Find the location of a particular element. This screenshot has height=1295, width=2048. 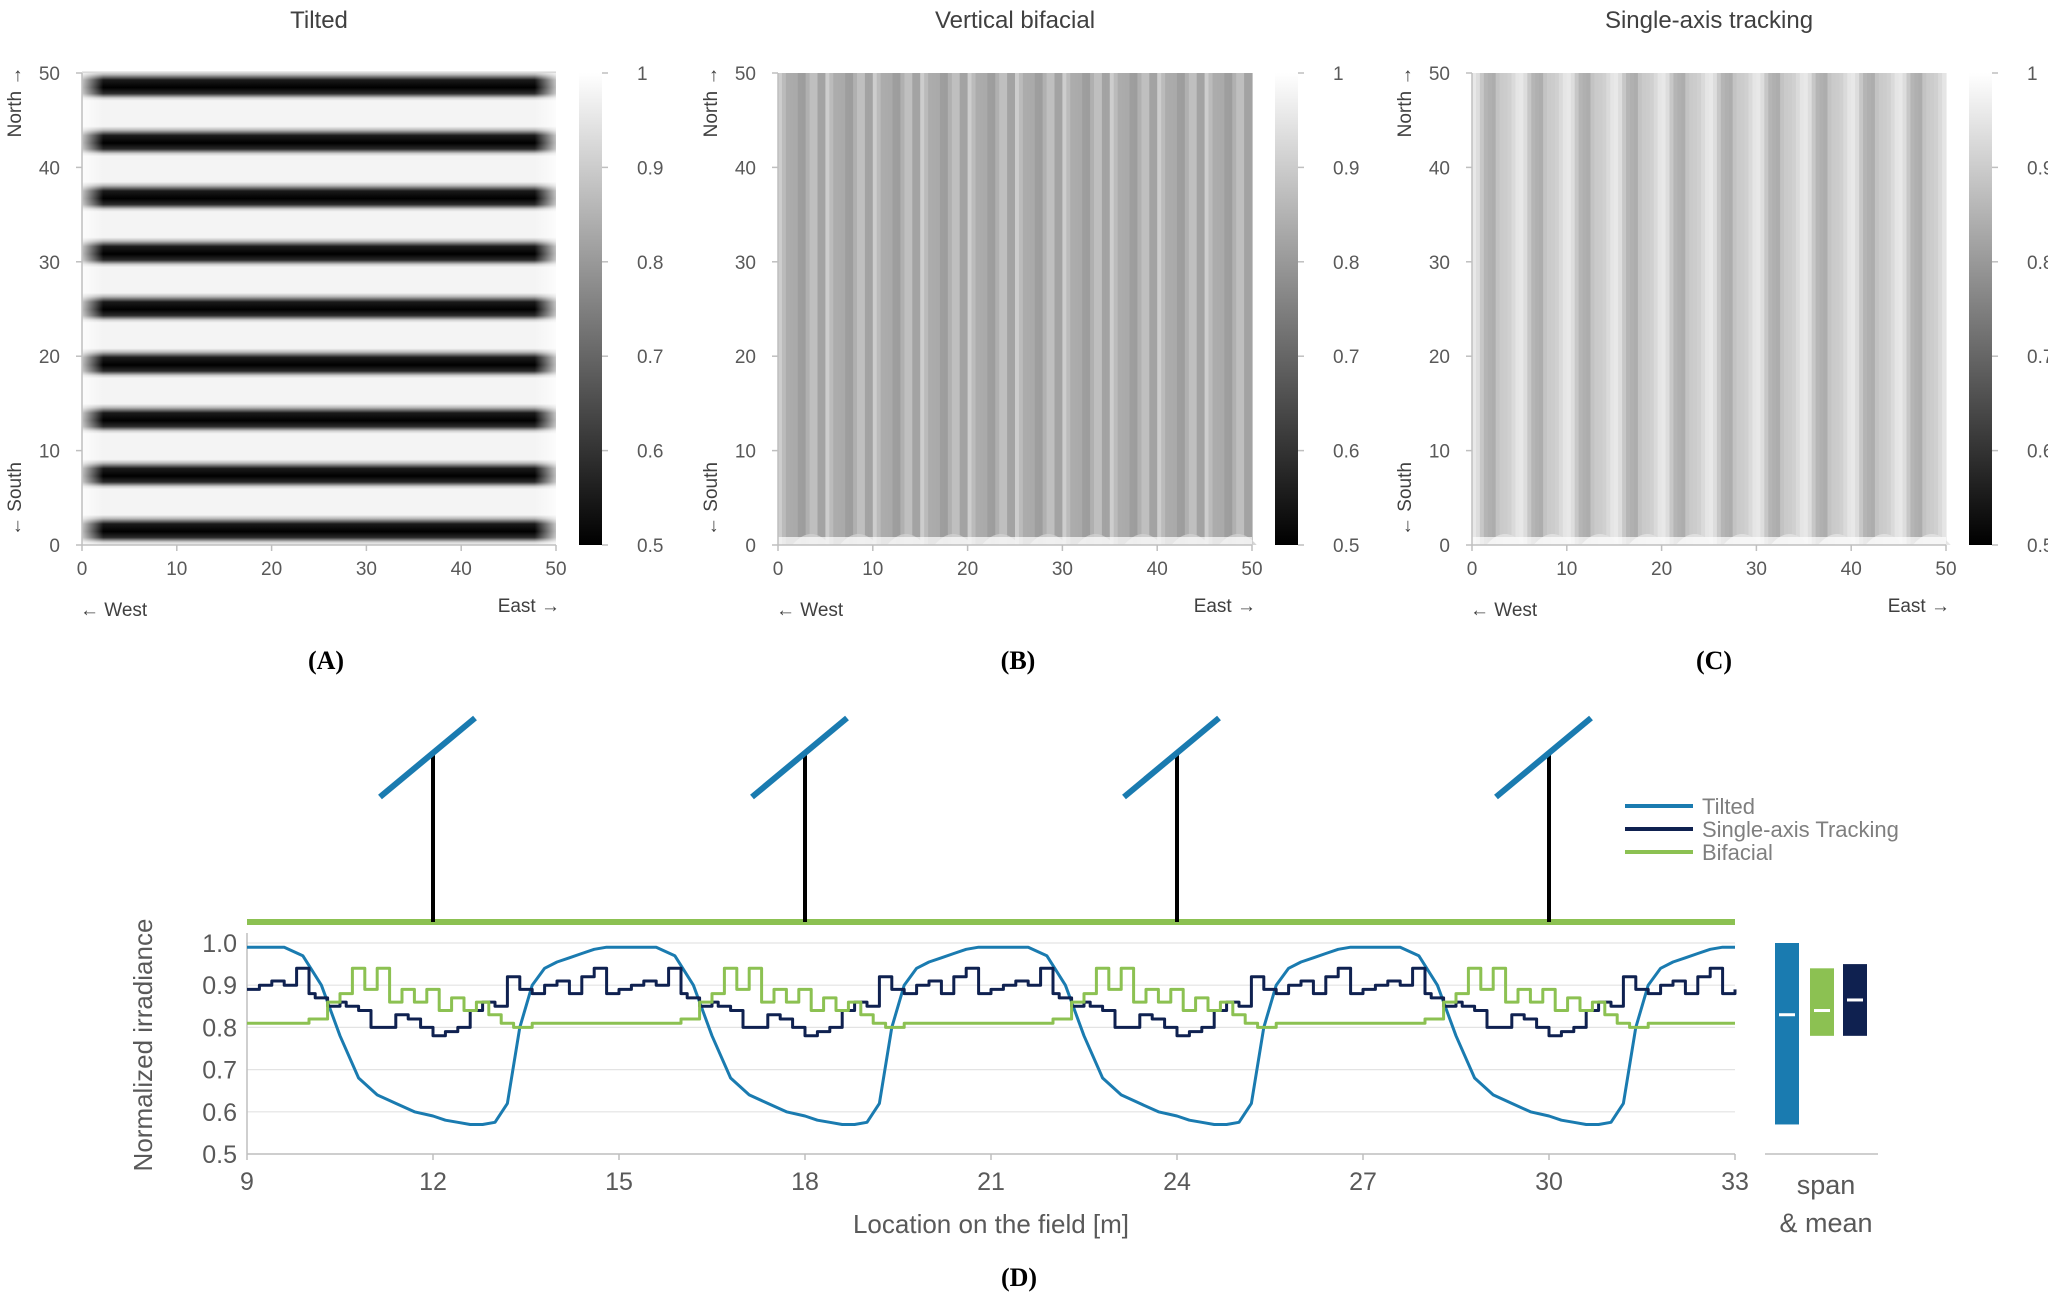

bottom-edge is located at coordinates (1709, 541).